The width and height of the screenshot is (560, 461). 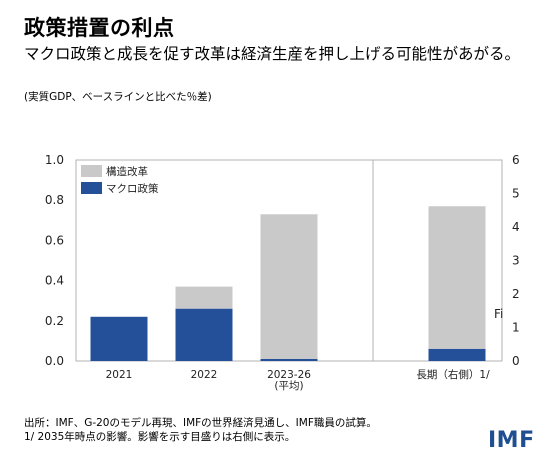 I want to click on category-label: 2021, so click(x=119, y=375).